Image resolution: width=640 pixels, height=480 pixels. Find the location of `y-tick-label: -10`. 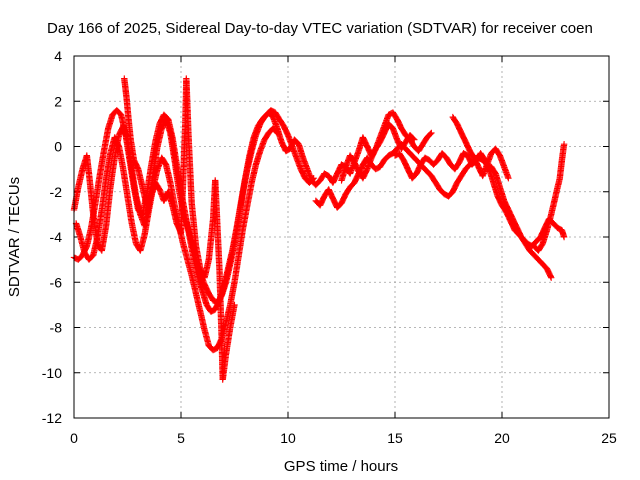

y-tick-label: -10 is located at coordinates (52, 373).